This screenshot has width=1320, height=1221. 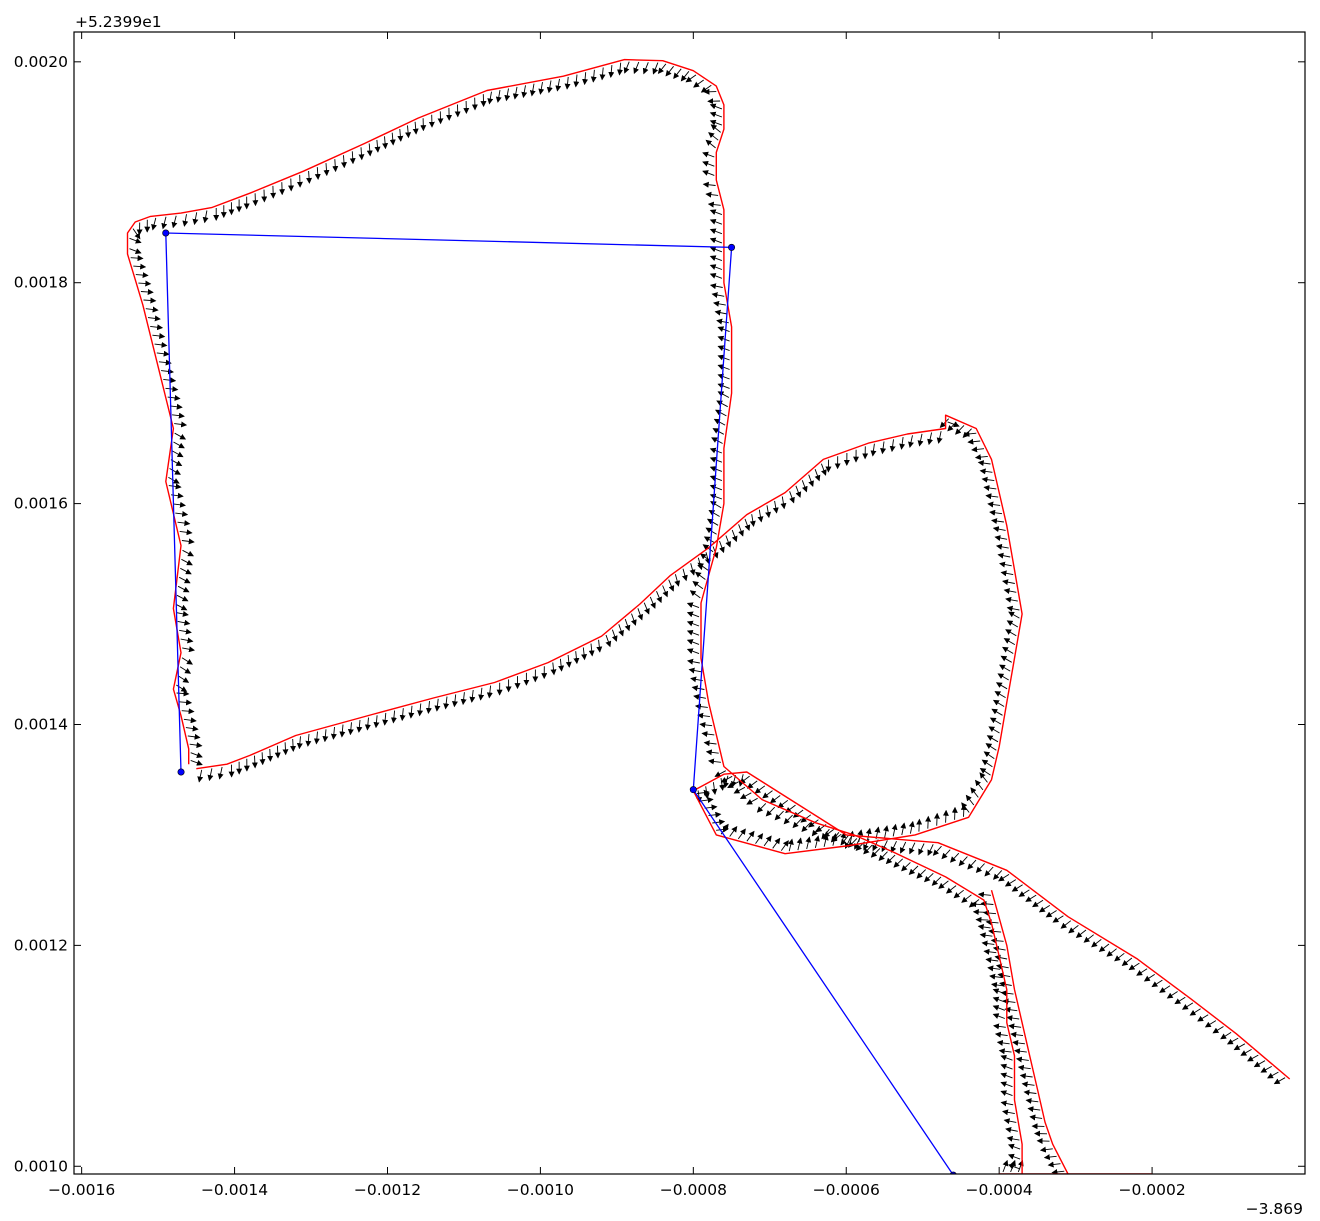 What do you see at coordinates (1274, 1209) in the screenshot?
I see `x-offset-label: −3.869` at bounding box center [1274, 1209].